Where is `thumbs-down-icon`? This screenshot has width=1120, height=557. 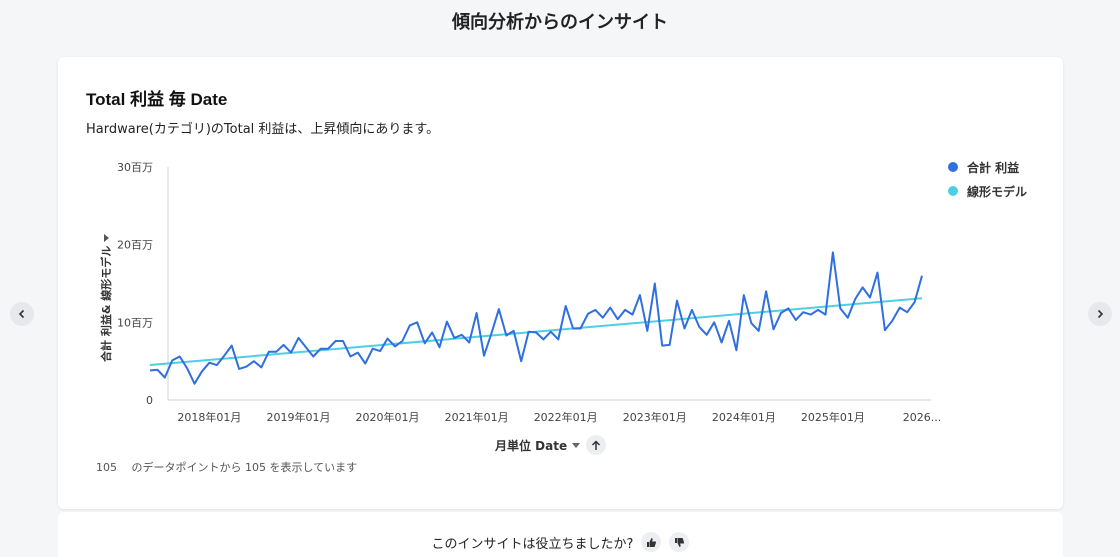
thumbs-down-icon is located at coordinates (679, 542).